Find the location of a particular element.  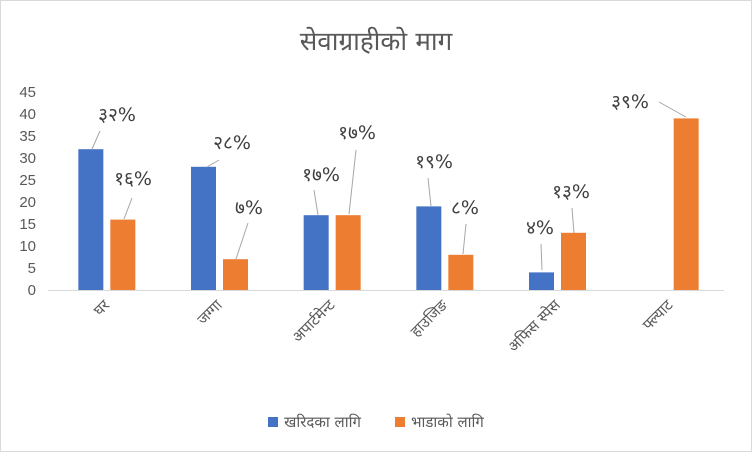

x-category-label: फ्ल्याट is located at coordinates (658, 315).